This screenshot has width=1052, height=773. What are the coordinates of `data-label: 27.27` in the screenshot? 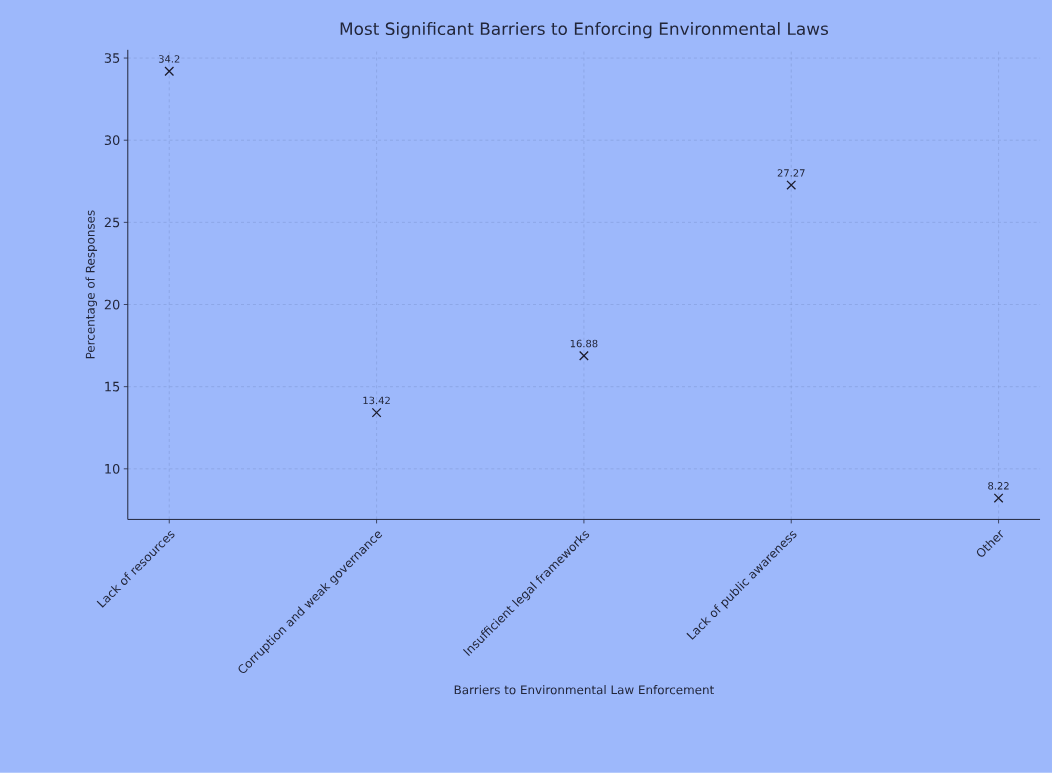 It's located at (791, 173).